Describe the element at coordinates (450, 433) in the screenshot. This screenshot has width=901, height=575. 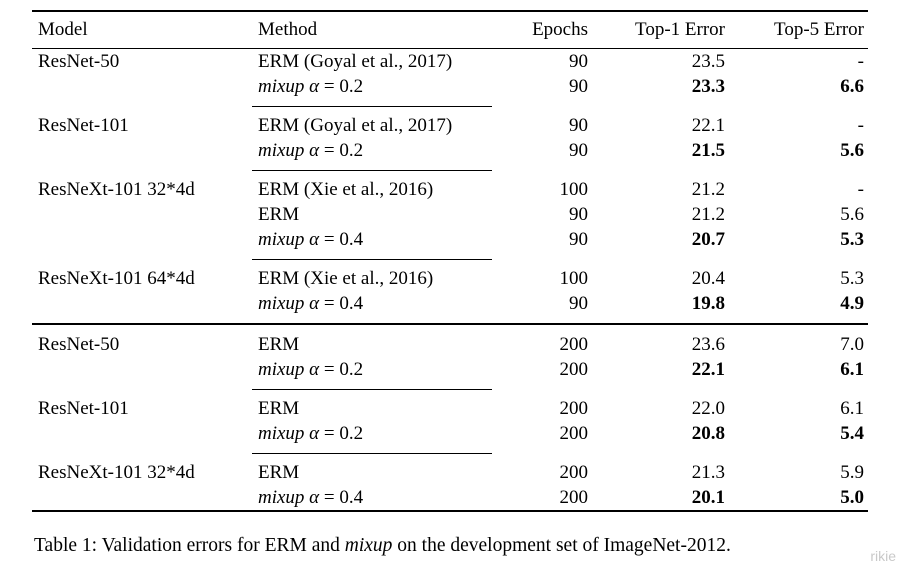
I see `table-row: mixup α = 0.2 200 20.8 5.4` at that location.